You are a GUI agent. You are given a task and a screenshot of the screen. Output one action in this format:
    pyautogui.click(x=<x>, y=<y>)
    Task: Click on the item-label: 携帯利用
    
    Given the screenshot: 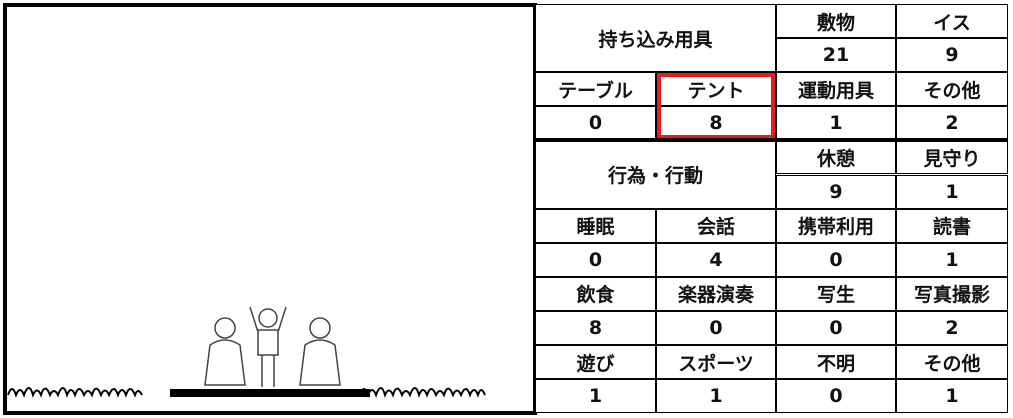 What is the action you would take?
    pyautogui.click(x=836, y=225)
    